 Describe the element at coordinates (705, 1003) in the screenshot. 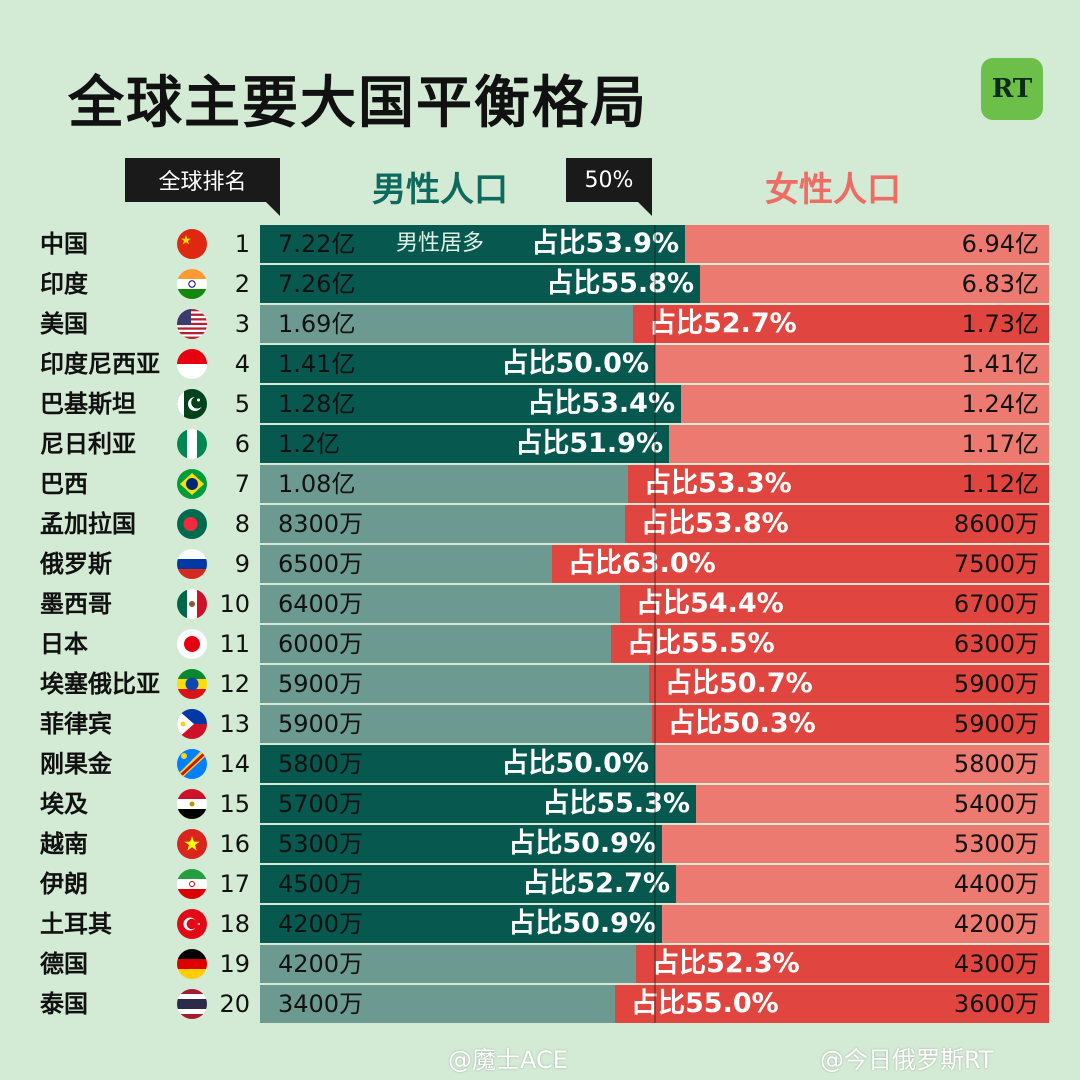

I see `share-label: 占比55.0%` at that location.